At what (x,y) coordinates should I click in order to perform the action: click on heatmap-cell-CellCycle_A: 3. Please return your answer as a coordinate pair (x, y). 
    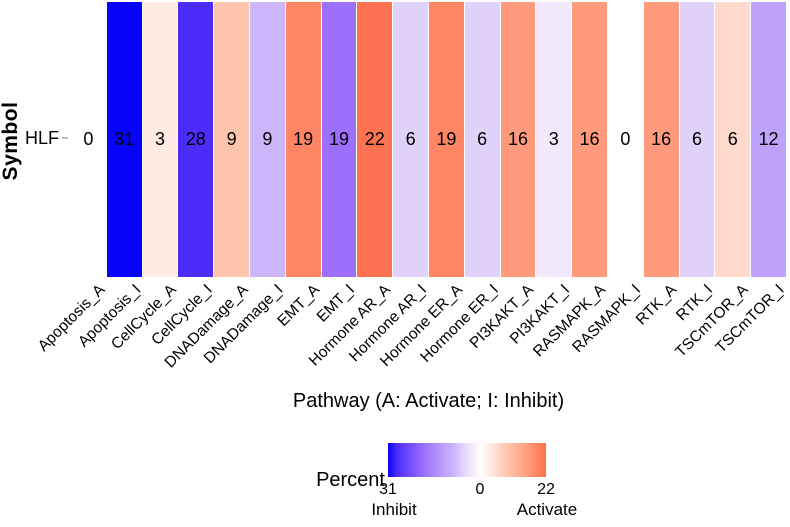
    Looking at the image, I should click on (160, 139).